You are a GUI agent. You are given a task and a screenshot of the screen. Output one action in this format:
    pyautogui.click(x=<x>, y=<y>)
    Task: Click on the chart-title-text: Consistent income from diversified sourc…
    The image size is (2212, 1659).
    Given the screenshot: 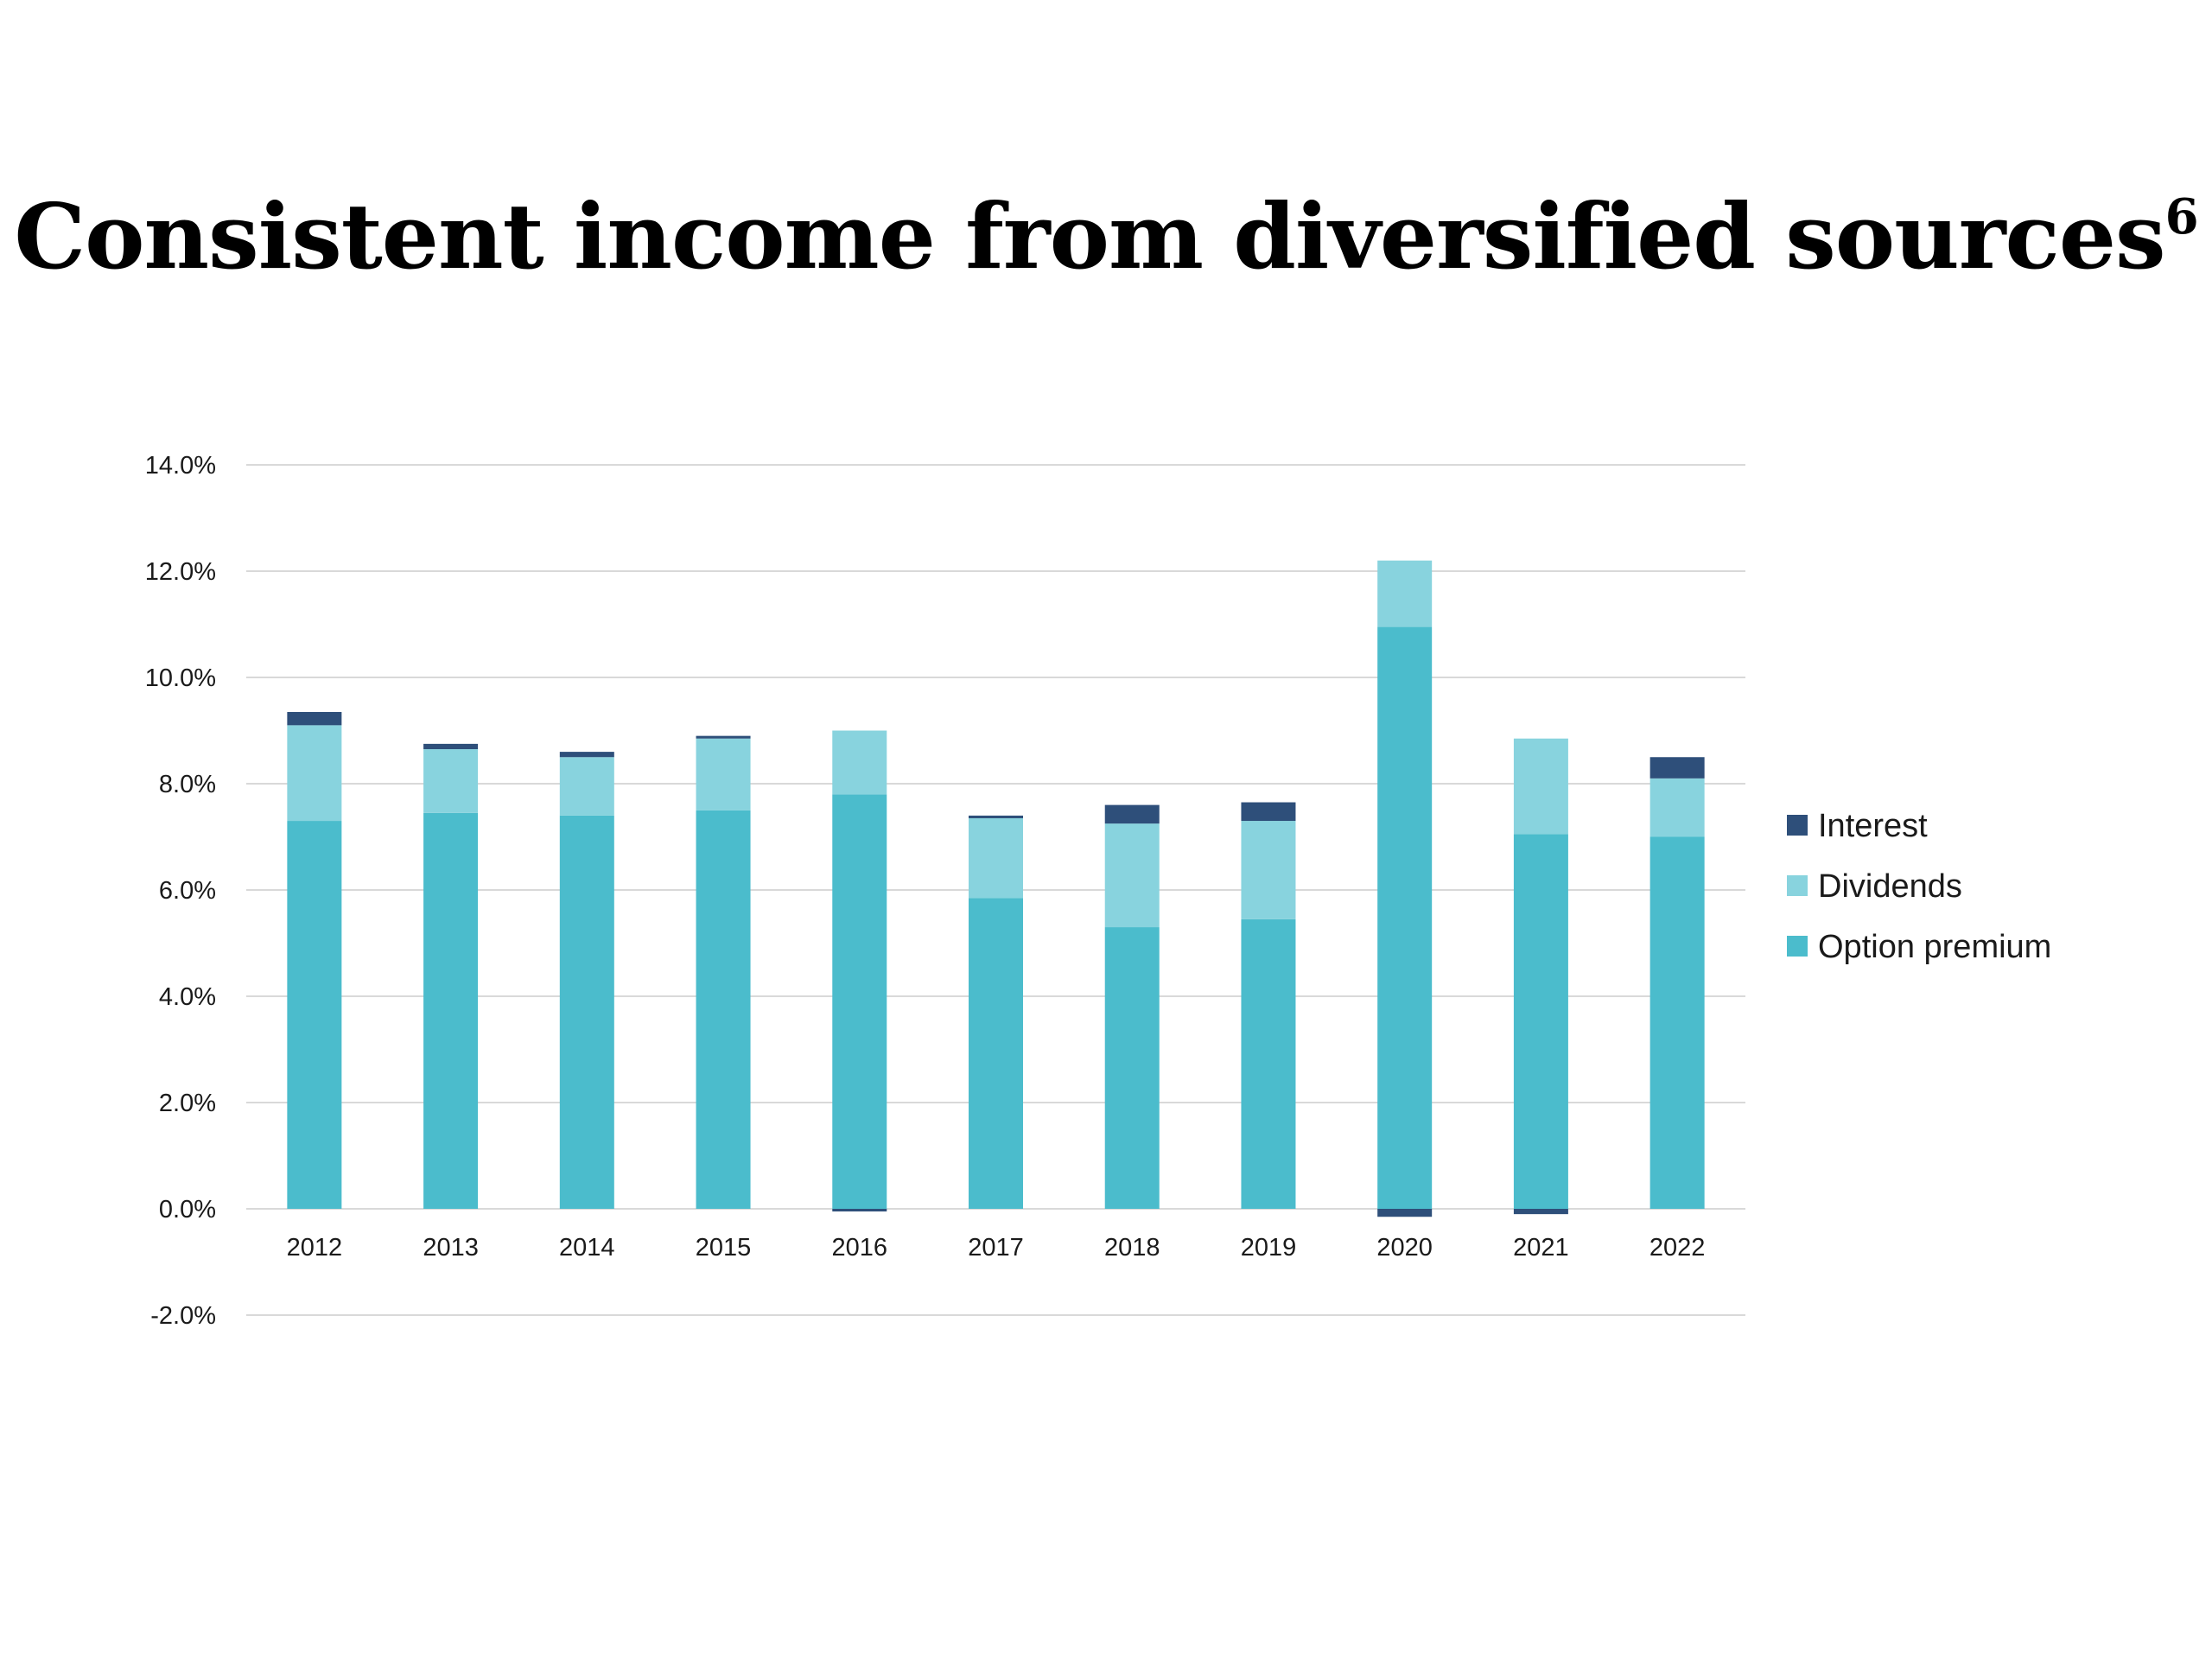 What is the action you would take?
    pyautogui.click(x=1089, y=236)
    